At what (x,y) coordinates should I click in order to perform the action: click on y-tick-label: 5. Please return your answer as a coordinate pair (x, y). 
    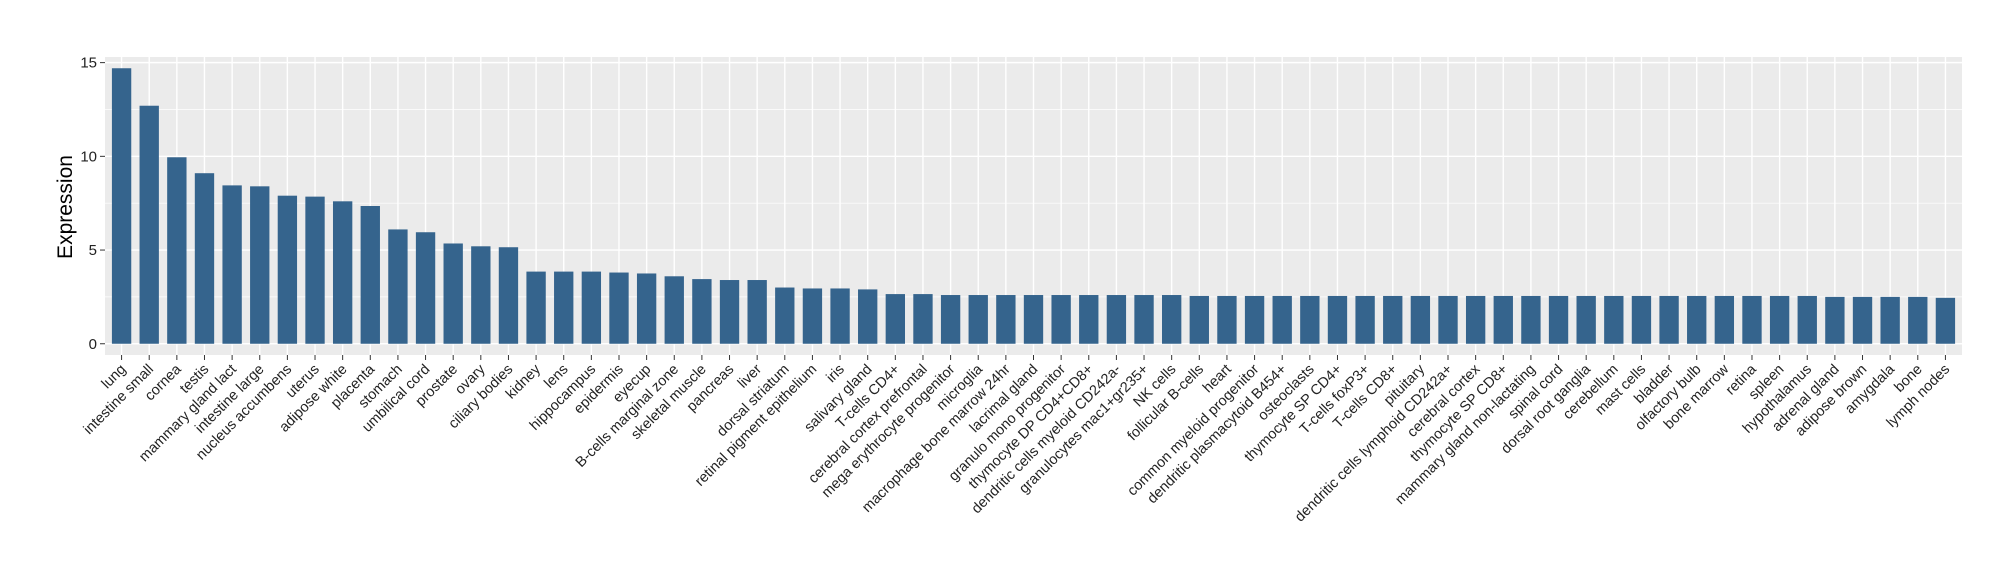
    Looking at the image, I should click on (93, 250).